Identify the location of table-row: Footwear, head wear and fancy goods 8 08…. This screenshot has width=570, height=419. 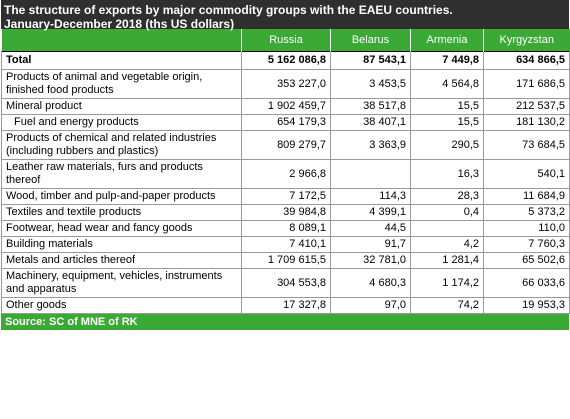
(285, 228).